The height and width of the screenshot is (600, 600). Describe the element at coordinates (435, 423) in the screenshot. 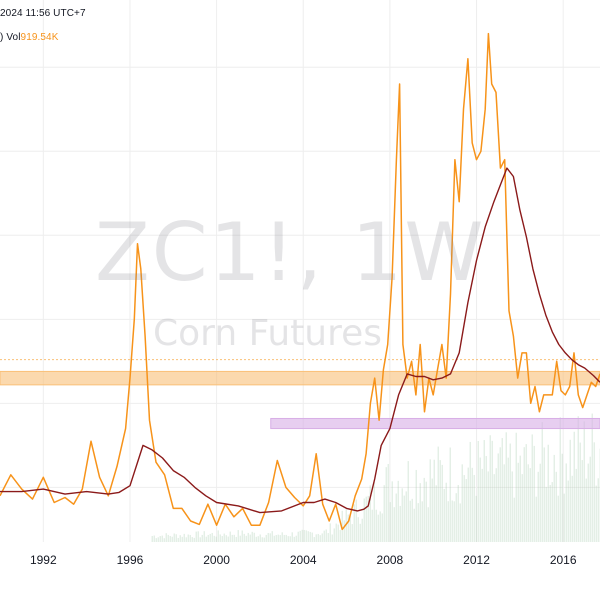

I see `zone-purple` at that location.